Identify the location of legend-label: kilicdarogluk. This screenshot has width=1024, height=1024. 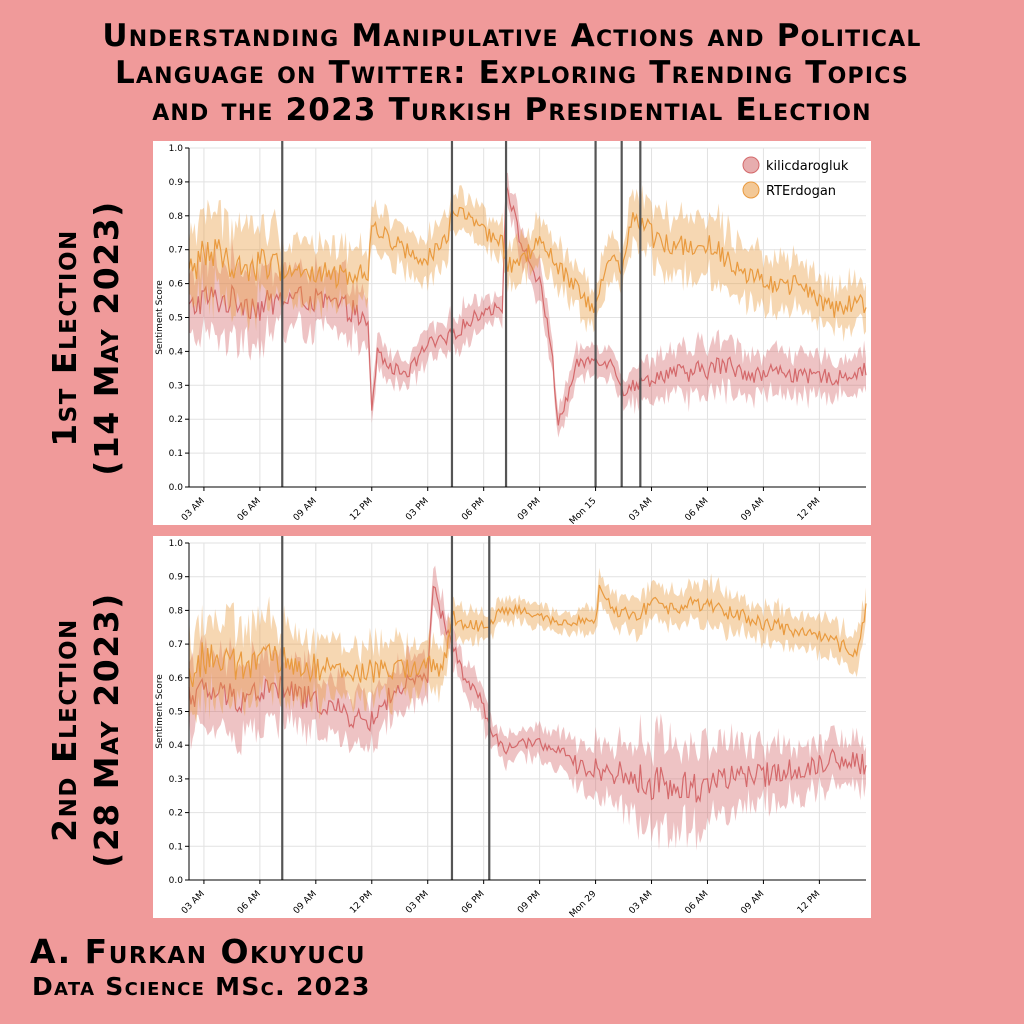
(807, 166).